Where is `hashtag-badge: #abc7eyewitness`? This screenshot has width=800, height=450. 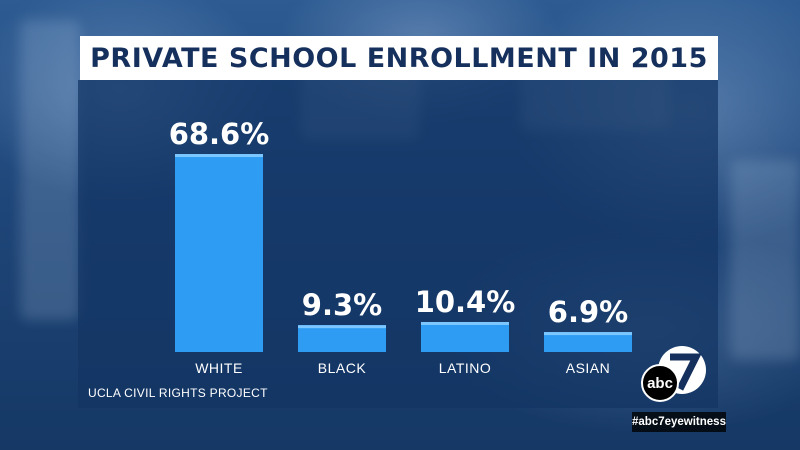 hashtag-badge: #abc7eyewitness is located at coordinates (679, 422).